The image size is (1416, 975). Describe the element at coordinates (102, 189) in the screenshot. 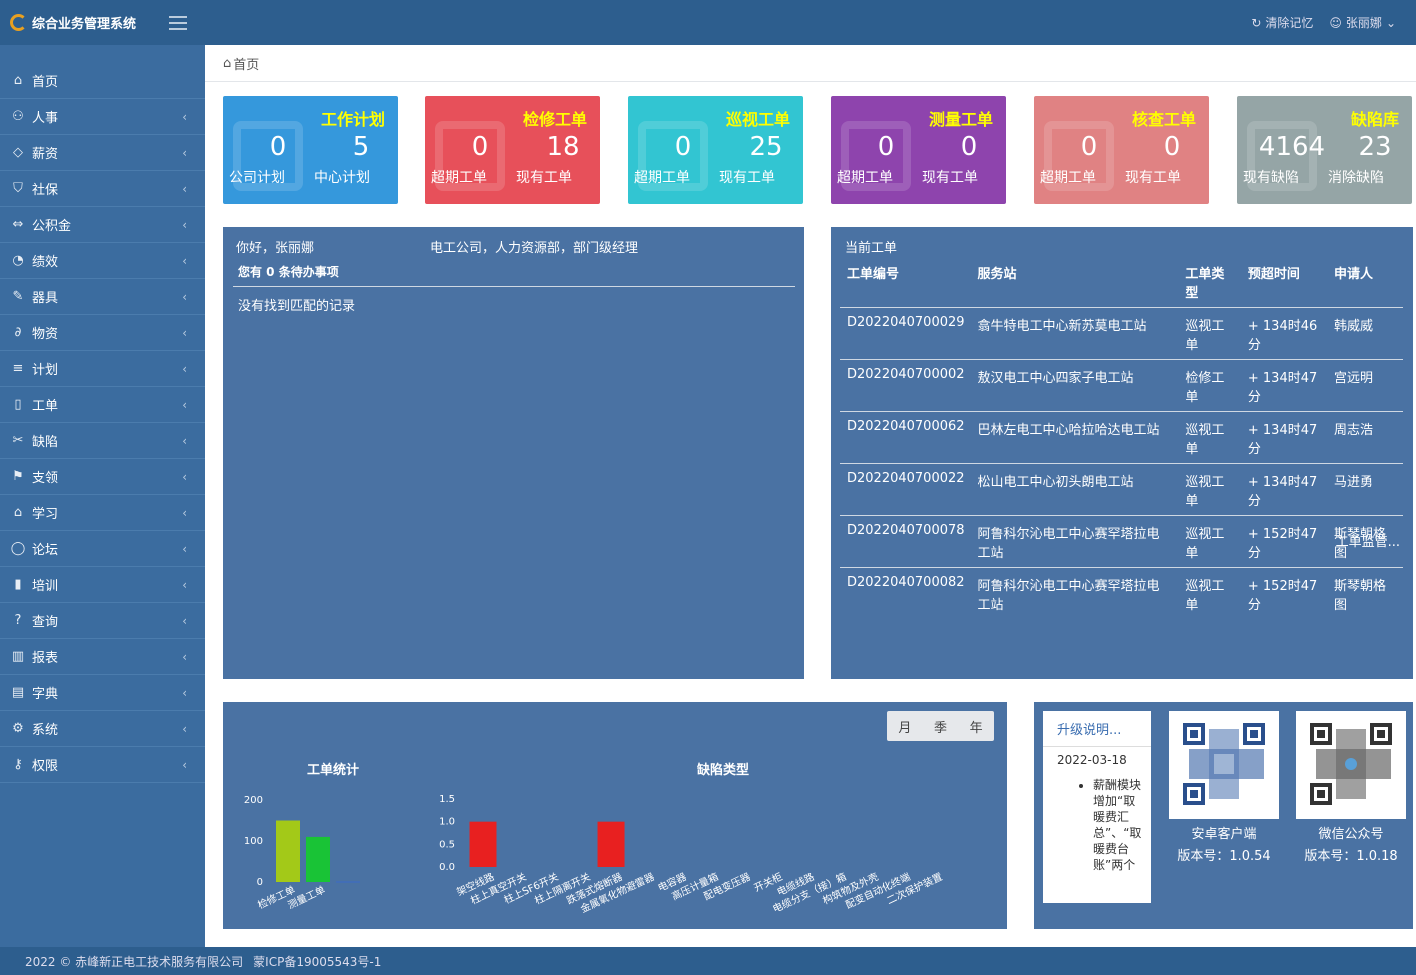

I see `sidebar-item-3: ⛉ 社保 ‹` at that location.